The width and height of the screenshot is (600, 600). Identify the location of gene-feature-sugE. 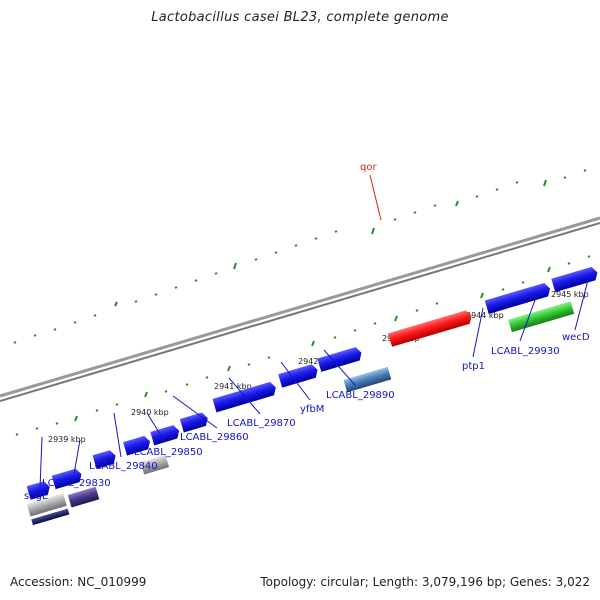
(83, 497).